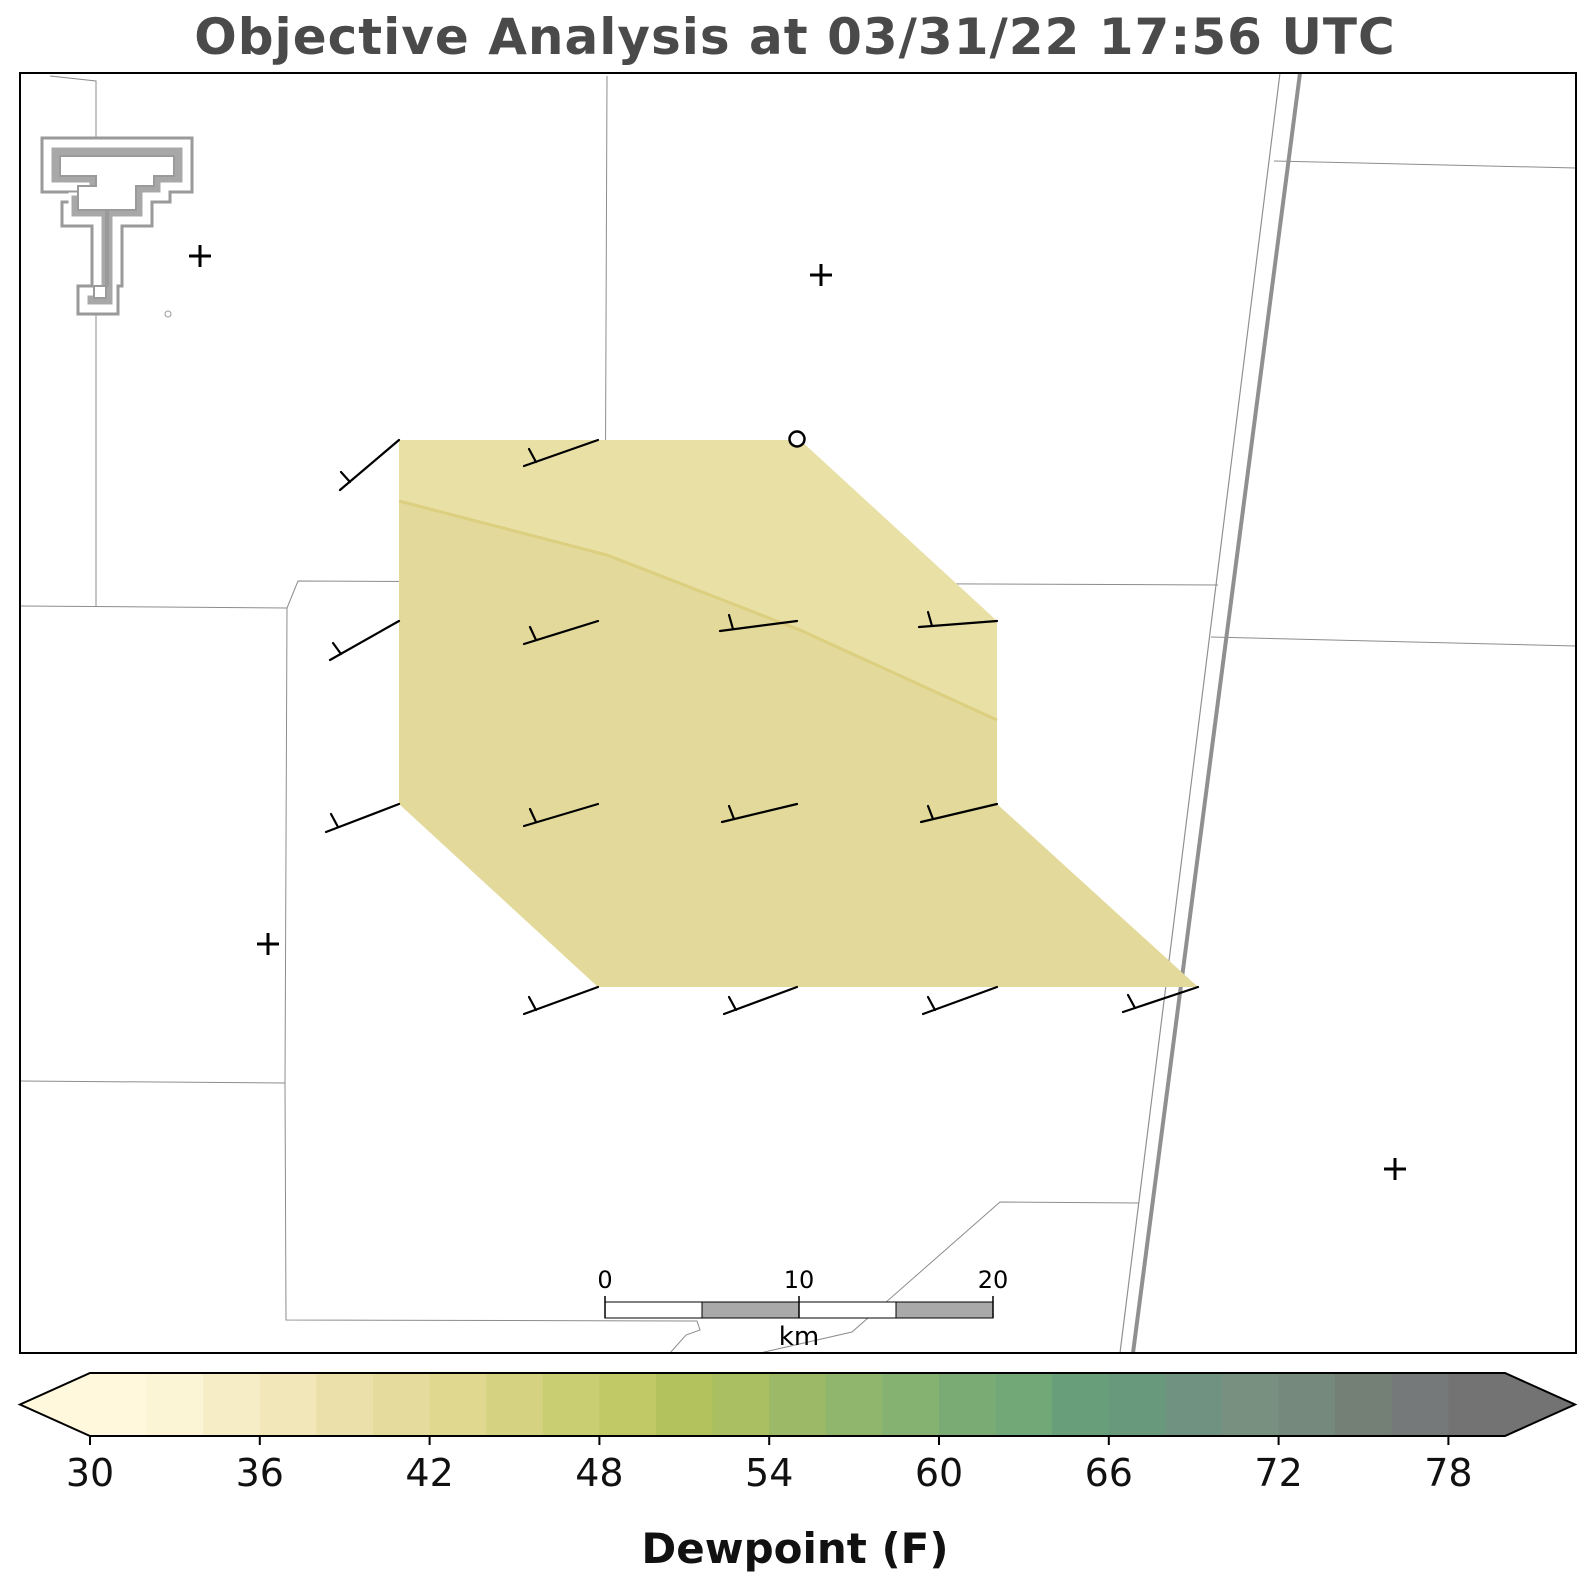  Describe the element at coordinates (1278, 1473) in the screenshot. I see `colorbar-tick-label: 72` at that location.